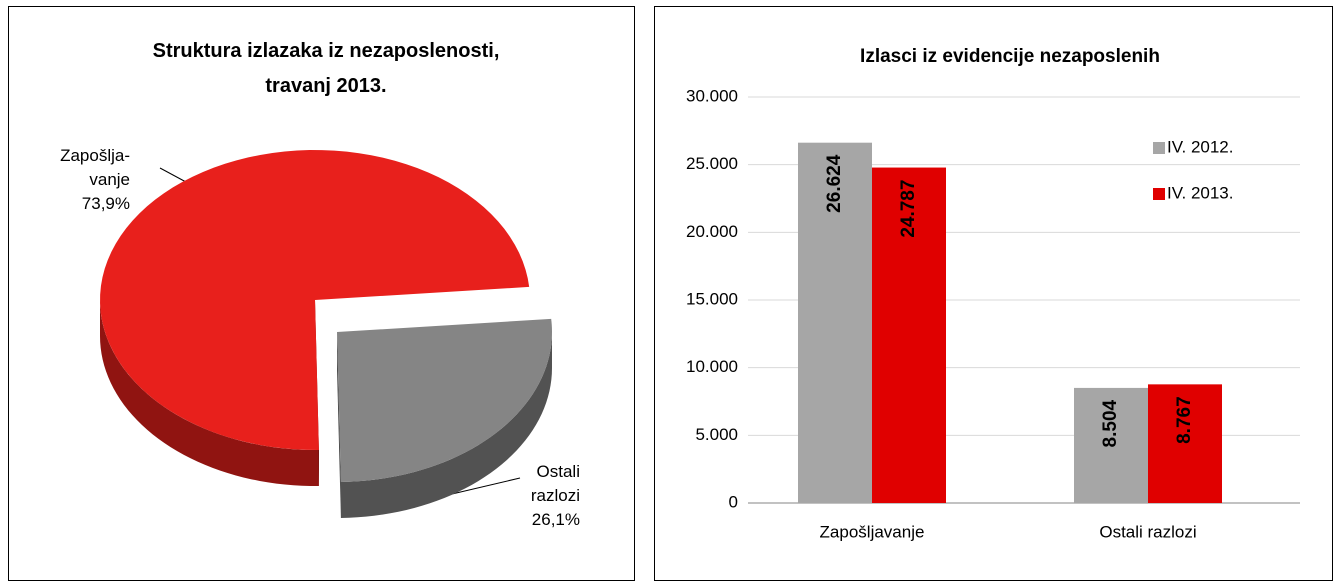 The width and height of the screenshot is (1336, 587). Describe the element at coordinates (555, 483) in the screenshot. I see `slice-label: Ostali razlozi` at that location.